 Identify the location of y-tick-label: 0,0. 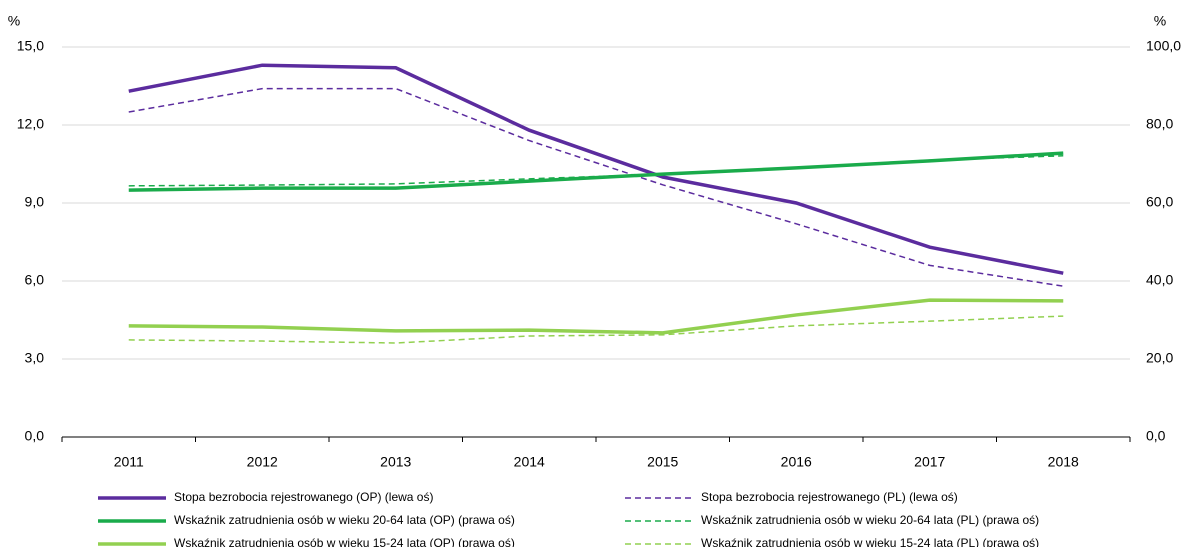
(35, 436).